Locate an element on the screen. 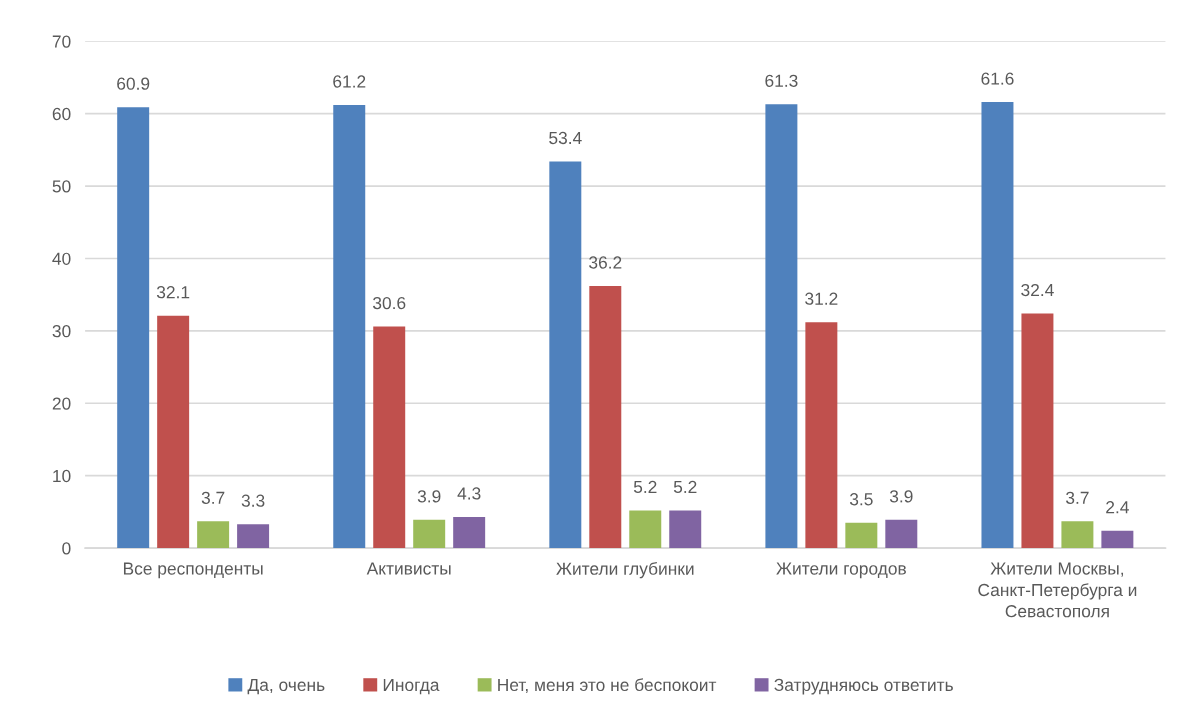 The width and height of the screenshot is (1182, 724). legend-label: Иногда is located at coordinates (411, 686).